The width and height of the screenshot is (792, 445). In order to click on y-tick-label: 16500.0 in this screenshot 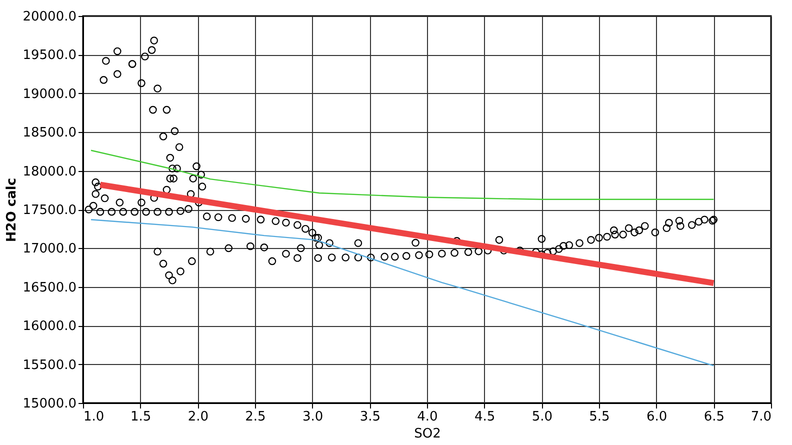, I will do `click(49, 288)`.